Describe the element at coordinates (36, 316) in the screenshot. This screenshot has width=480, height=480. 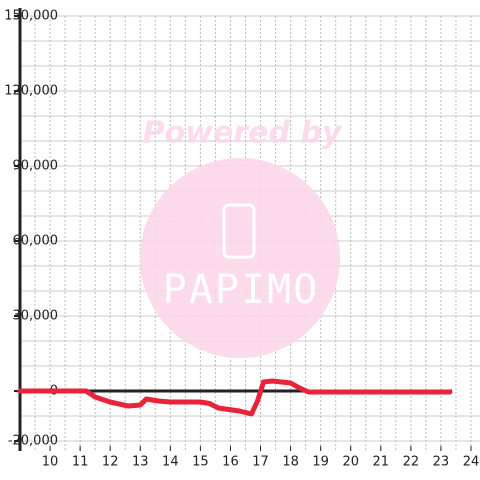
I see `y-tick-label: 30,000` at that location.